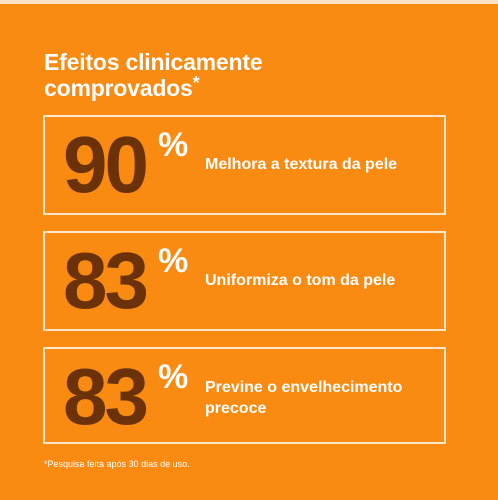  Describe the element at coordinates (106, 164) in the screenshot. I see `stat-number: 90` at that location.